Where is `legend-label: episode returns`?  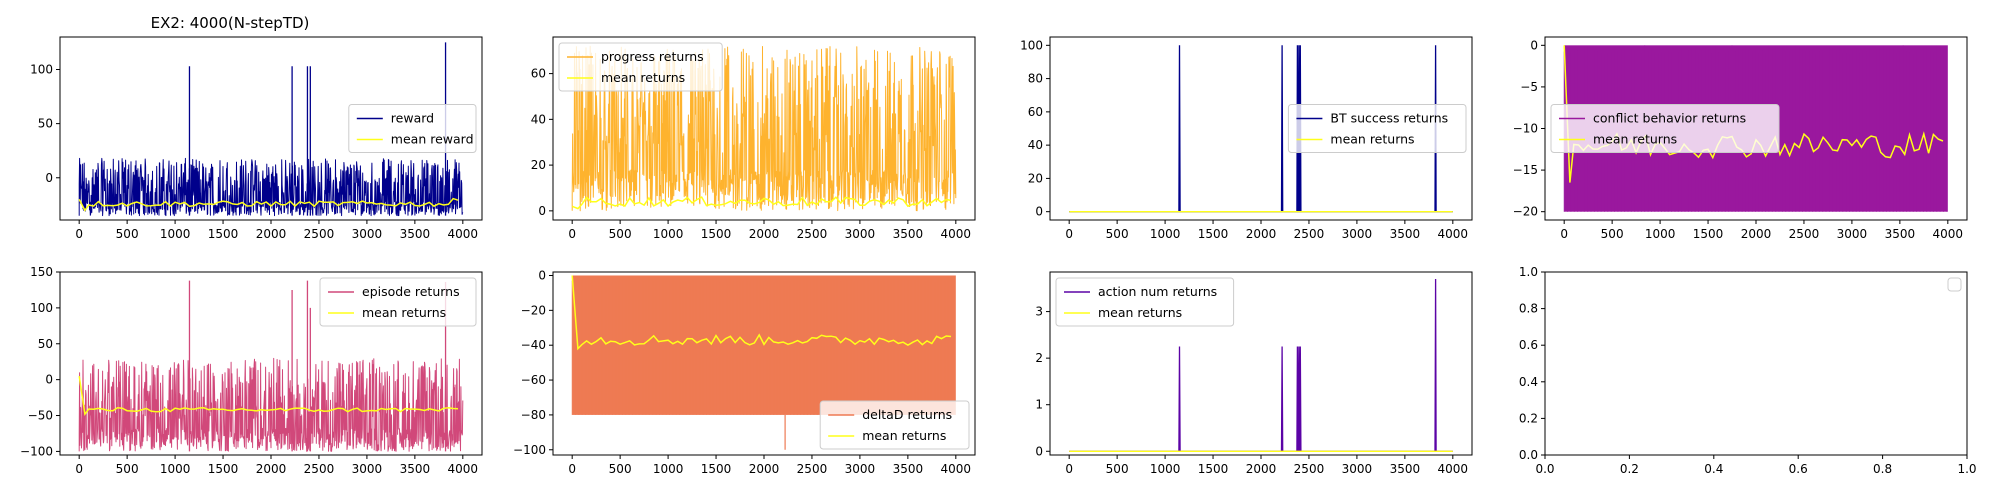
legend-label: episode returns is located at coordinates (411, 291).